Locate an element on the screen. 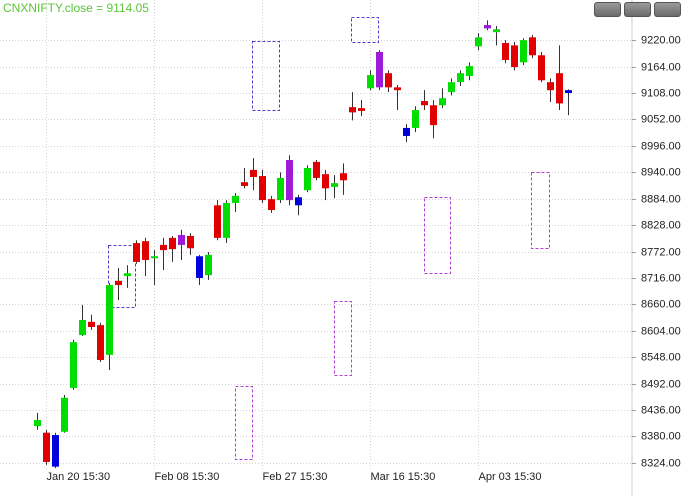 The image size is (684, 496). y-tick-label: 8548.00 is located at coordinates (661, 357).